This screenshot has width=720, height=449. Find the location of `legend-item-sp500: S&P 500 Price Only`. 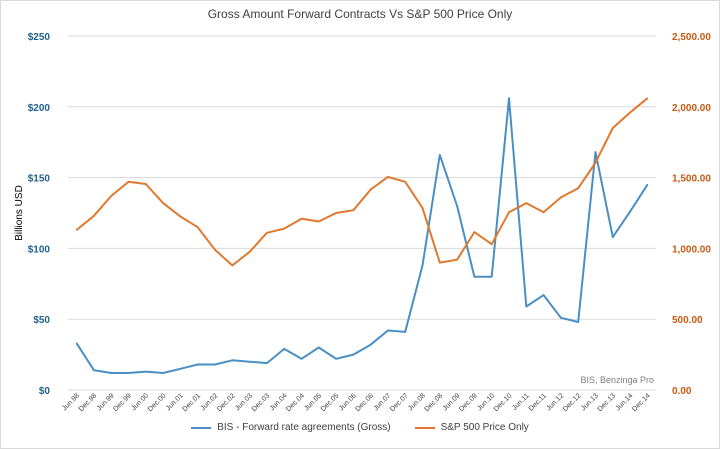

legend-item-sp500: S&P 500 Price Only is located at coordinates (471, 427).